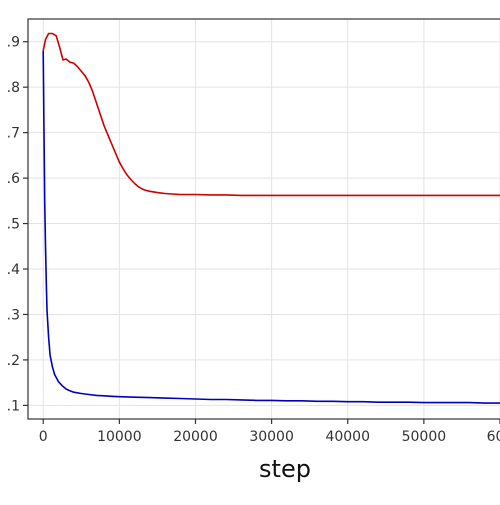 Image resolution: width=500 pixels, height=505 pixels. What do you see at coordinates (13, 43) in the screenshot?
I see `y-tick-label: .9` at bounding box center [13, 43].